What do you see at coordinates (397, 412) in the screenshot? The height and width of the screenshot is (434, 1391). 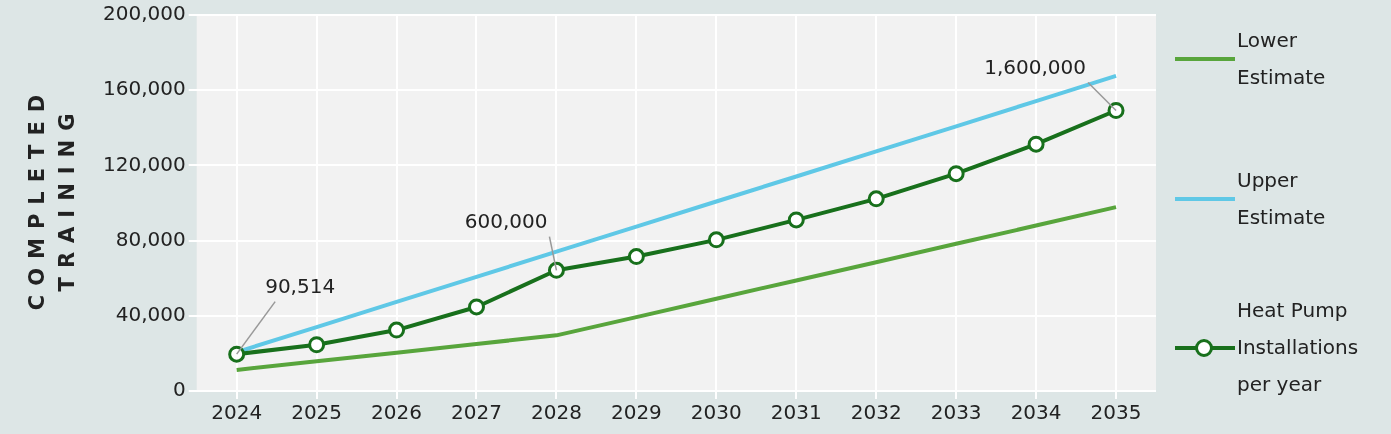 I see `x-tick-label: 2026` at bounding box center [397, 412].